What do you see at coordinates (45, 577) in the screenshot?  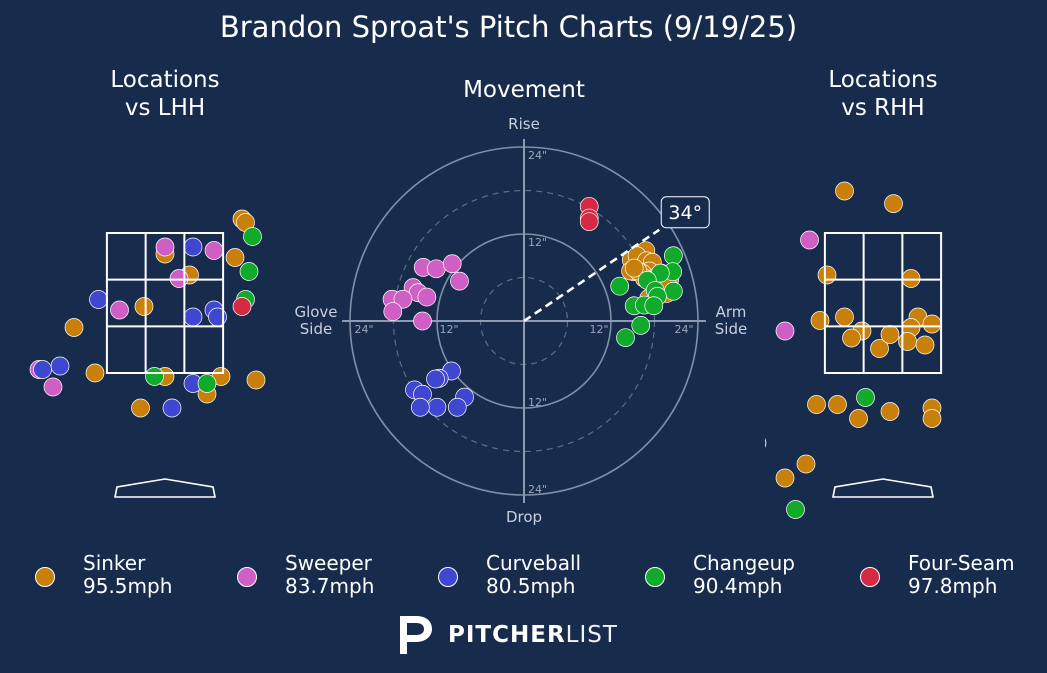 I see `legend-marker-sinker` at bounding box center [45, 577].